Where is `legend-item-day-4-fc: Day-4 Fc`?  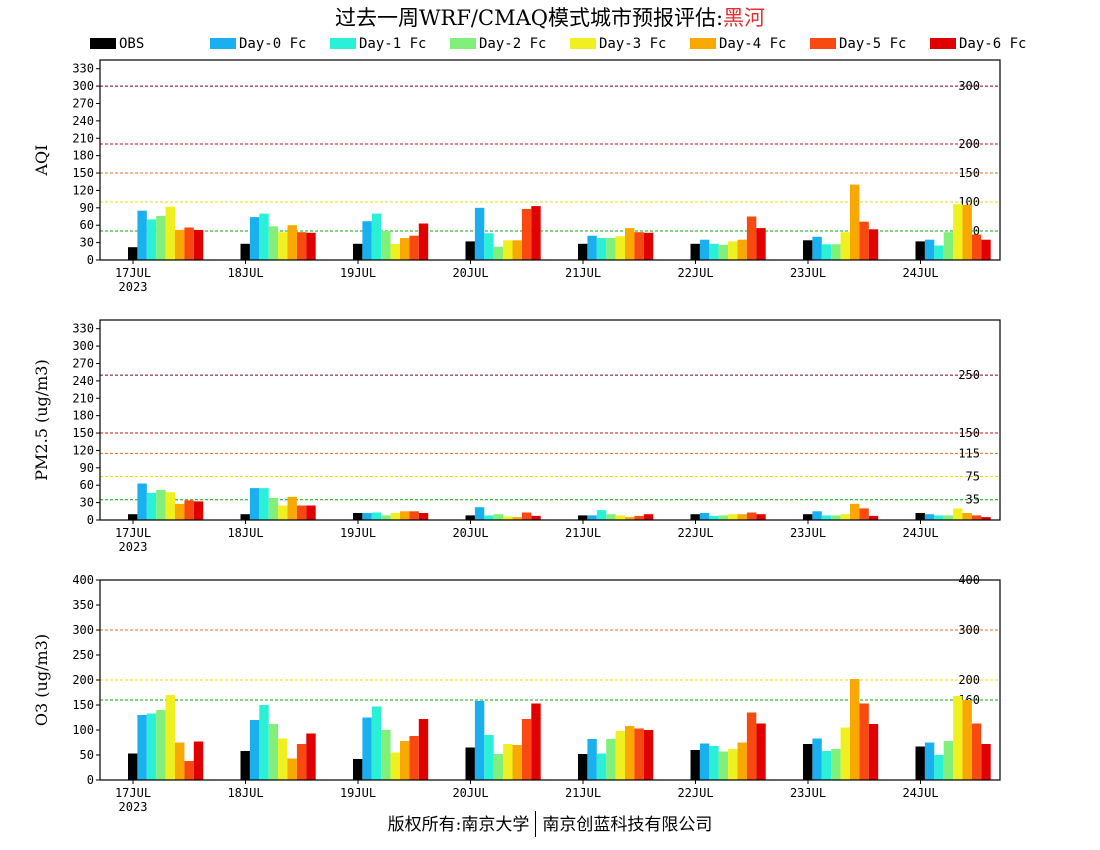
legend-item-day-4-fc: Day-4 Fc is located at coordinates (738, 45).